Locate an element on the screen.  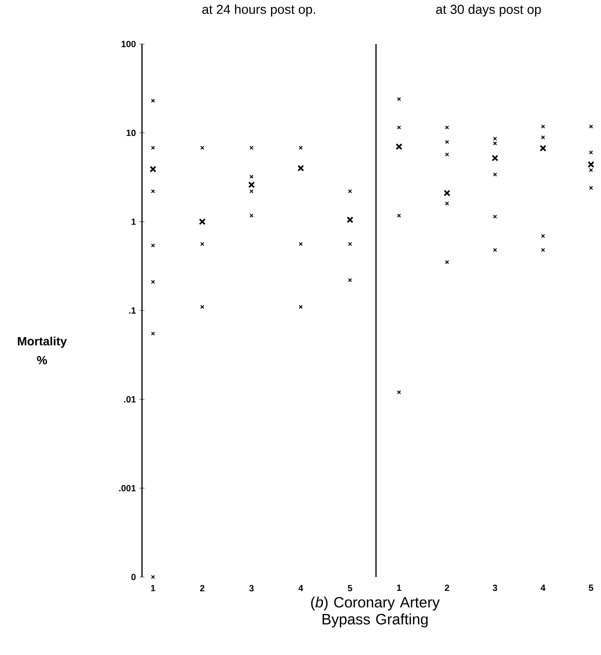
chart-title: at 30 days post op is located at coordinates (488, 10).